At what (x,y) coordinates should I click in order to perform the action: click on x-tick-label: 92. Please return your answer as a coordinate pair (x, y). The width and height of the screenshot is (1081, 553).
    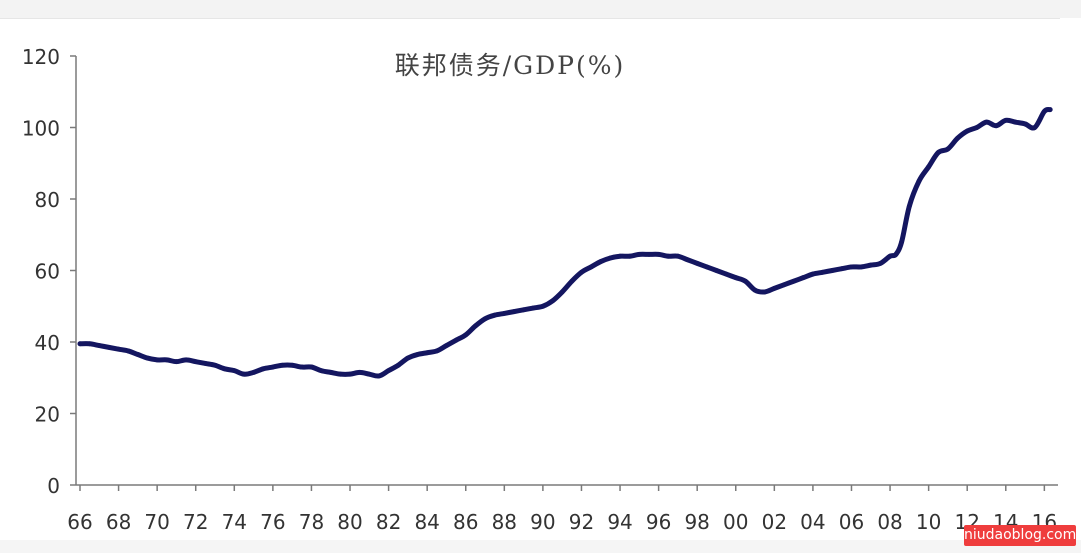
    Looking at the image, I should click on (581, 522).